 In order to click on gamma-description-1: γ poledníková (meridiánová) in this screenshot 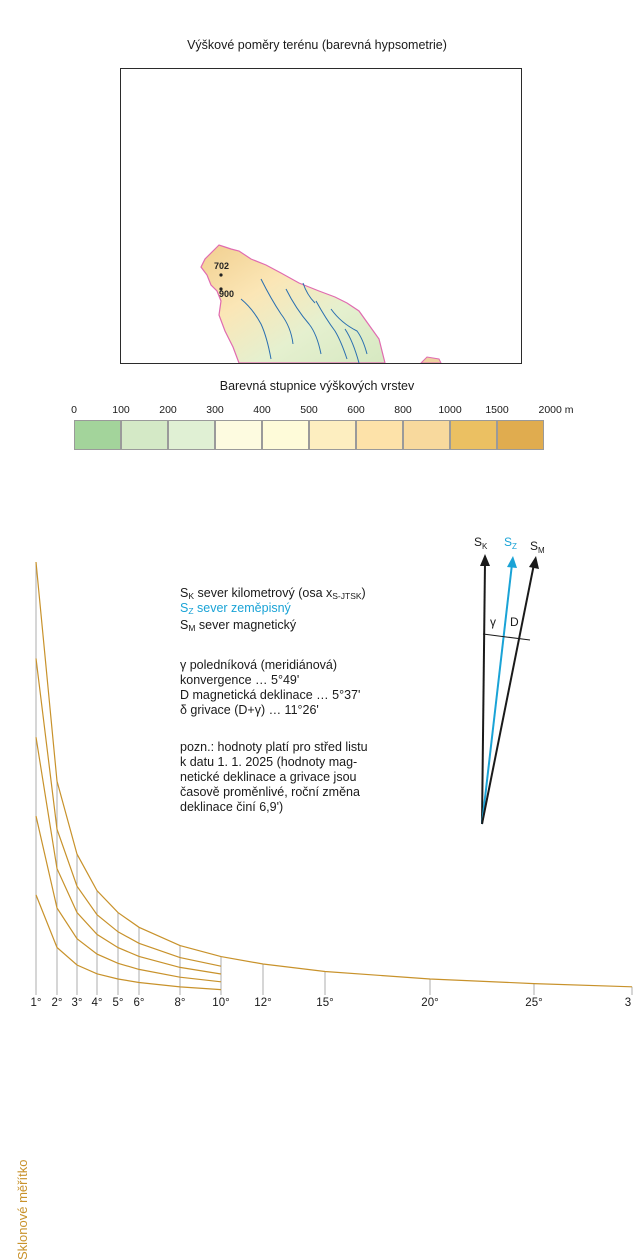, I will do `click(259, 665)`.